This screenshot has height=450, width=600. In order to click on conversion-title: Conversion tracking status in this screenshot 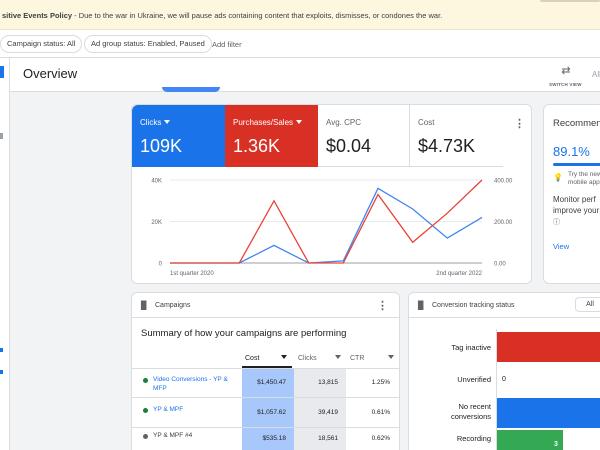, I will do `click(473, 305)`.